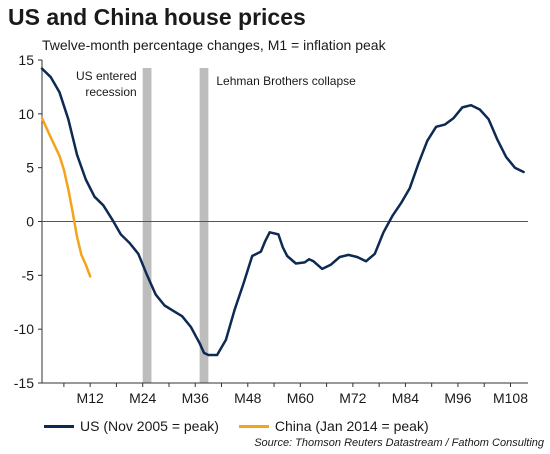  I want to click on x-tick-label: M36, so click(195, 398).